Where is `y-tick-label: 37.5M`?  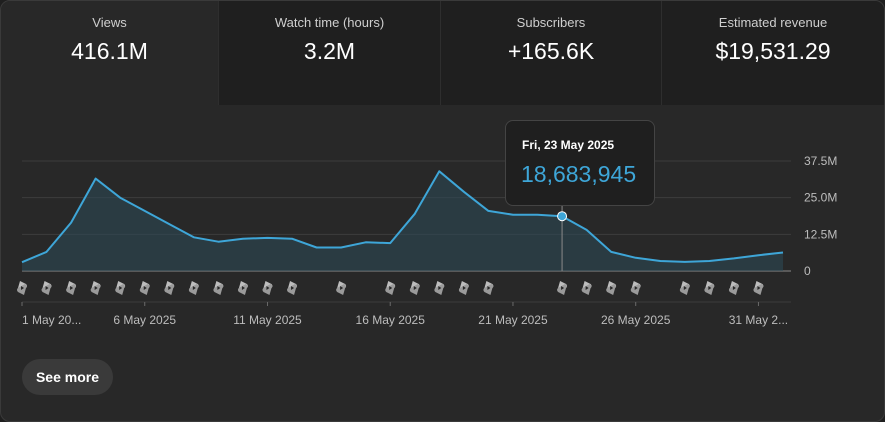 y-tick-label: 37.5M is located at coordinates (820, 161).